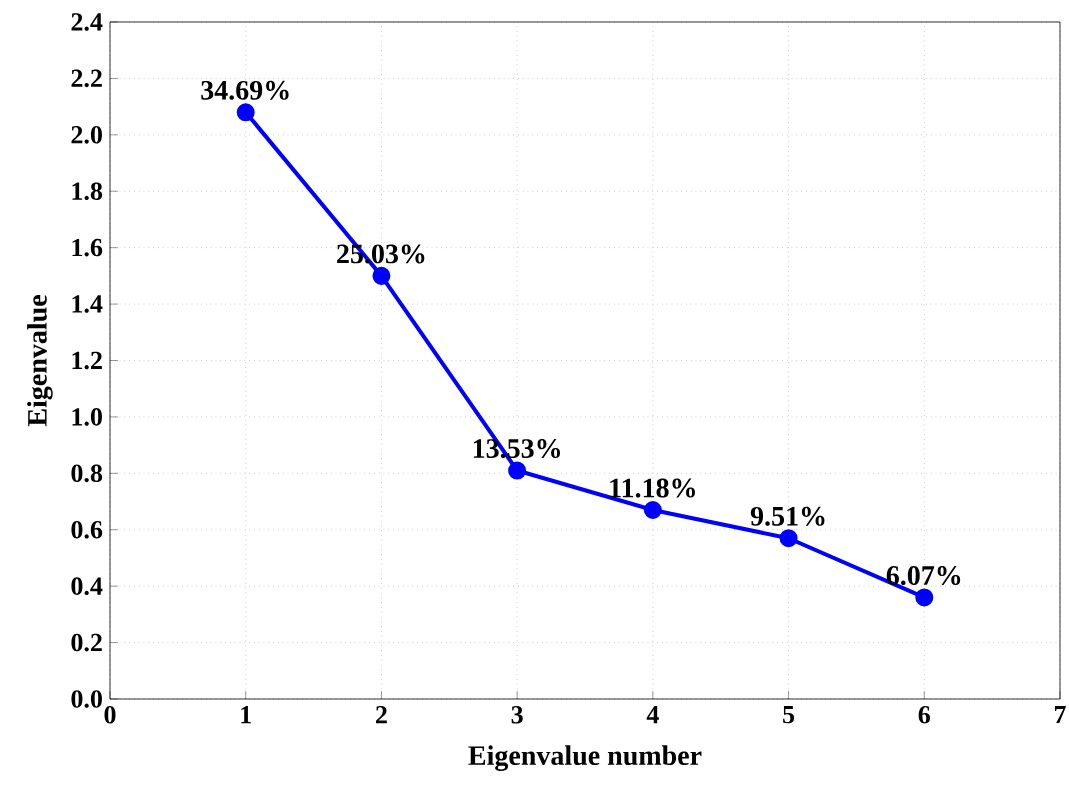 The height and width of the screenshot is (799, 1069). What do you see at coordinates (652, 488) in the screenshot?
I see `annotation: 11.18%` at bounding box center [652, 488].